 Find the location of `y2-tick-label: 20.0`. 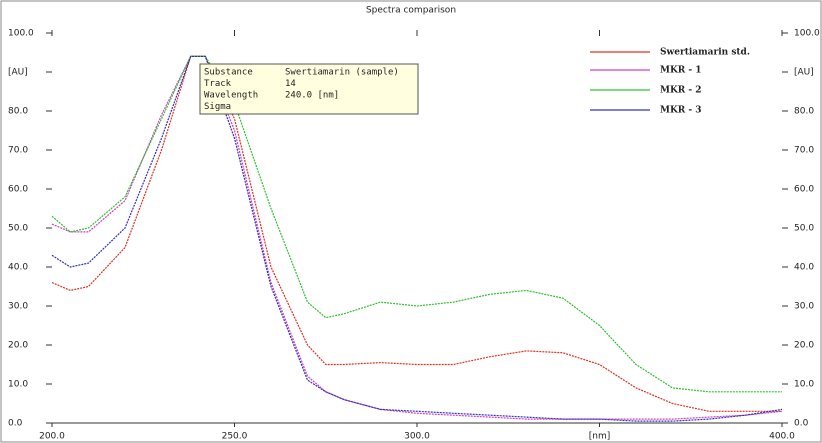

y2-tick-label: 20.0 is located at coordinates (804, 346).